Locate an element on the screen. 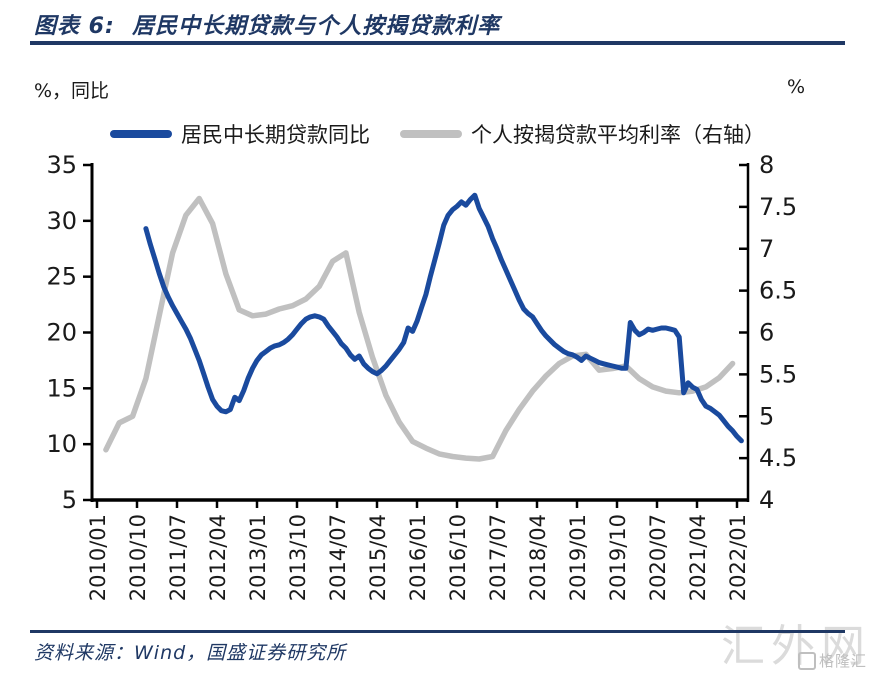 Image resolution: width=875 pixels, height=678 pixels. right-axis-unit-label: % is located at coordinates (795, 87).